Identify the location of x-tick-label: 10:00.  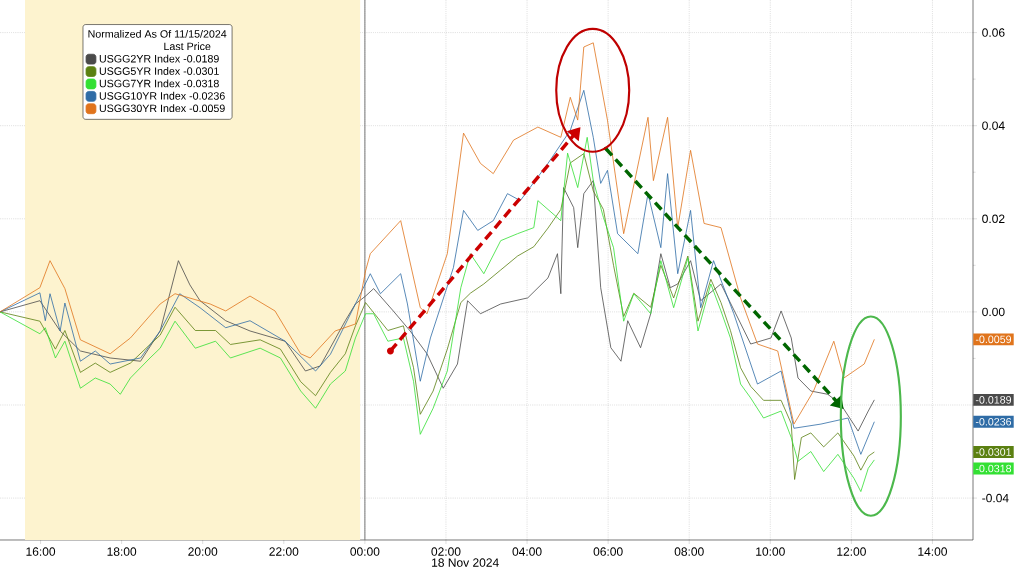
(770, 551).